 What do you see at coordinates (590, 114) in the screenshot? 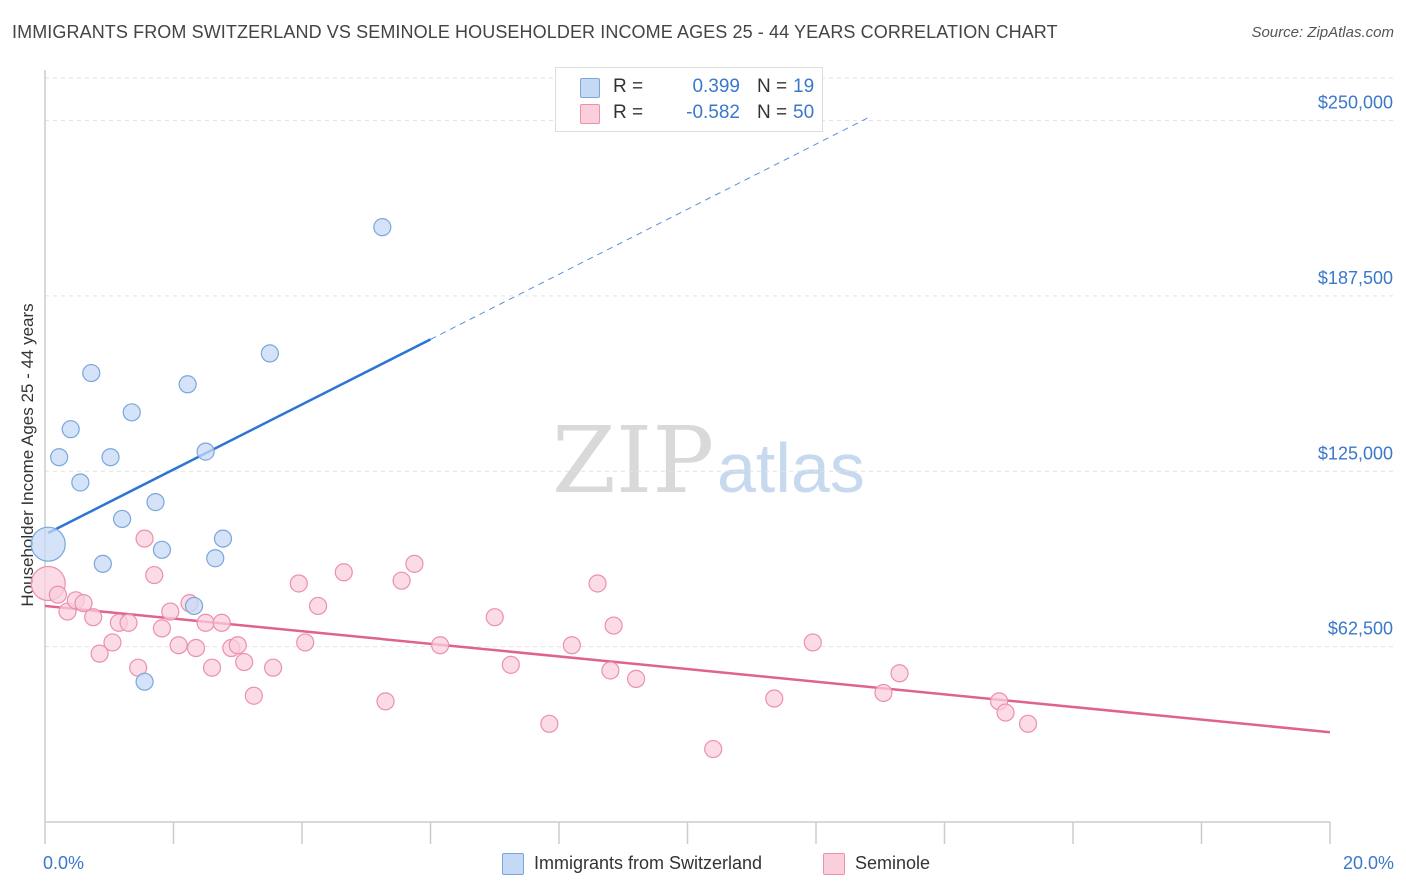
I see `legend-swatch-pink` at bounding box center [590, 114].